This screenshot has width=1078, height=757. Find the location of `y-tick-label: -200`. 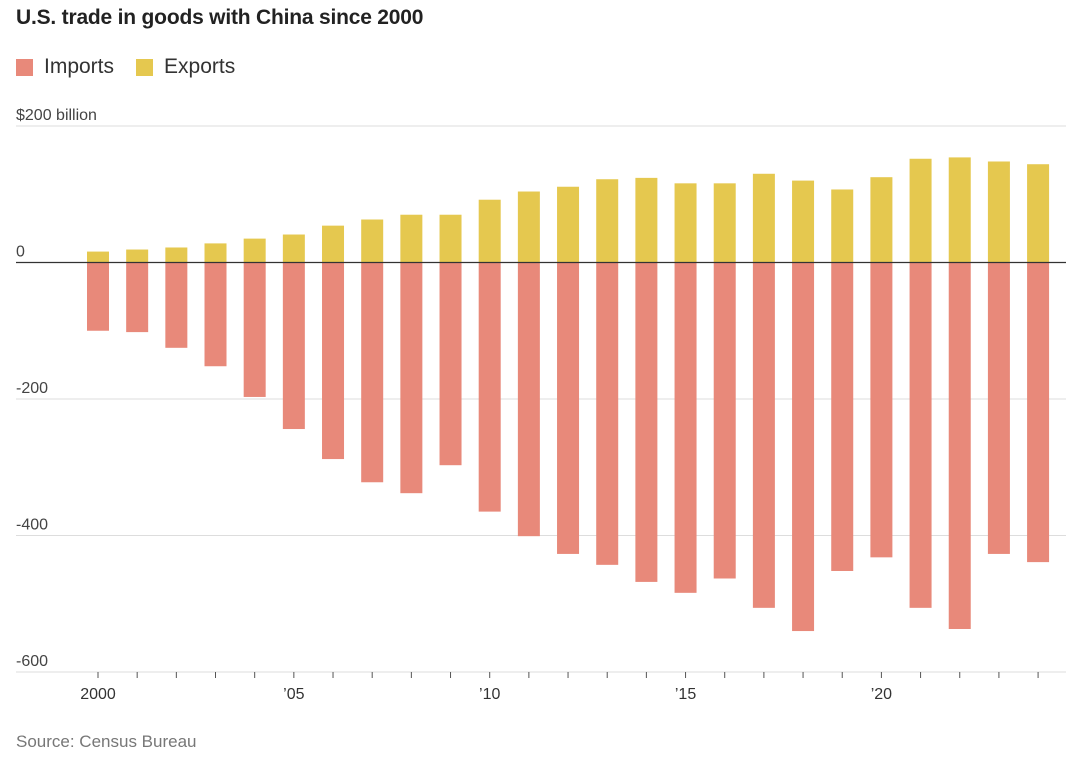

y-tick-label: -200 is located at coordinates (32, 388).